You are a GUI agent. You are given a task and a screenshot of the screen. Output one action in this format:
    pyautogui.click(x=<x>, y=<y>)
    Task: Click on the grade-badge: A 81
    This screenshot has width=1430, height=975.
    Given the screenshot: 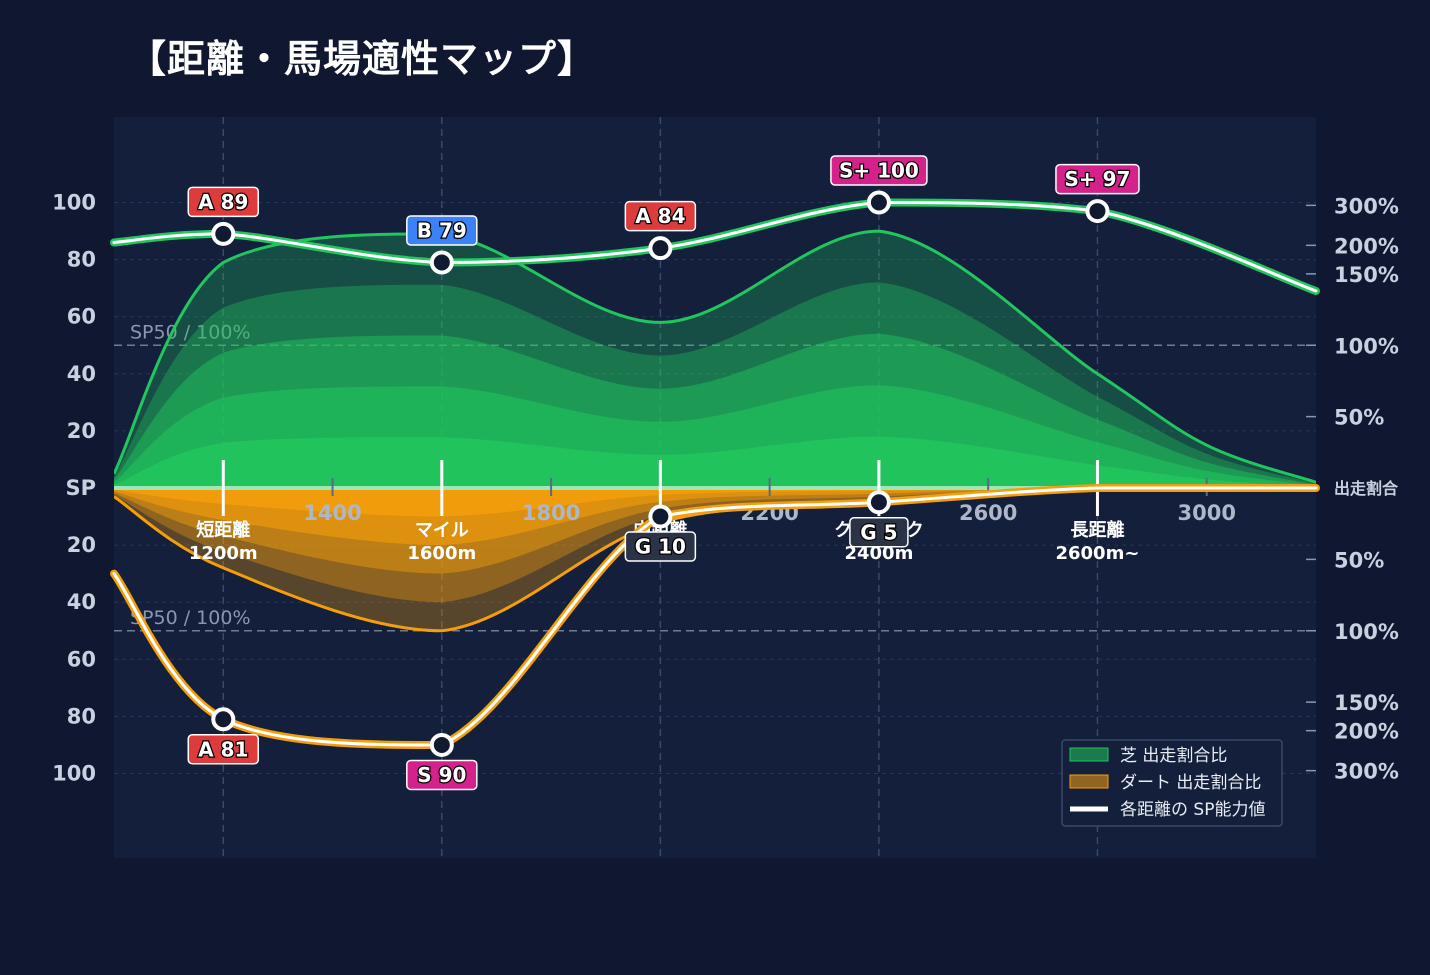 What is the action you would take?
    pyautogui.click(x=223, y=749)
    